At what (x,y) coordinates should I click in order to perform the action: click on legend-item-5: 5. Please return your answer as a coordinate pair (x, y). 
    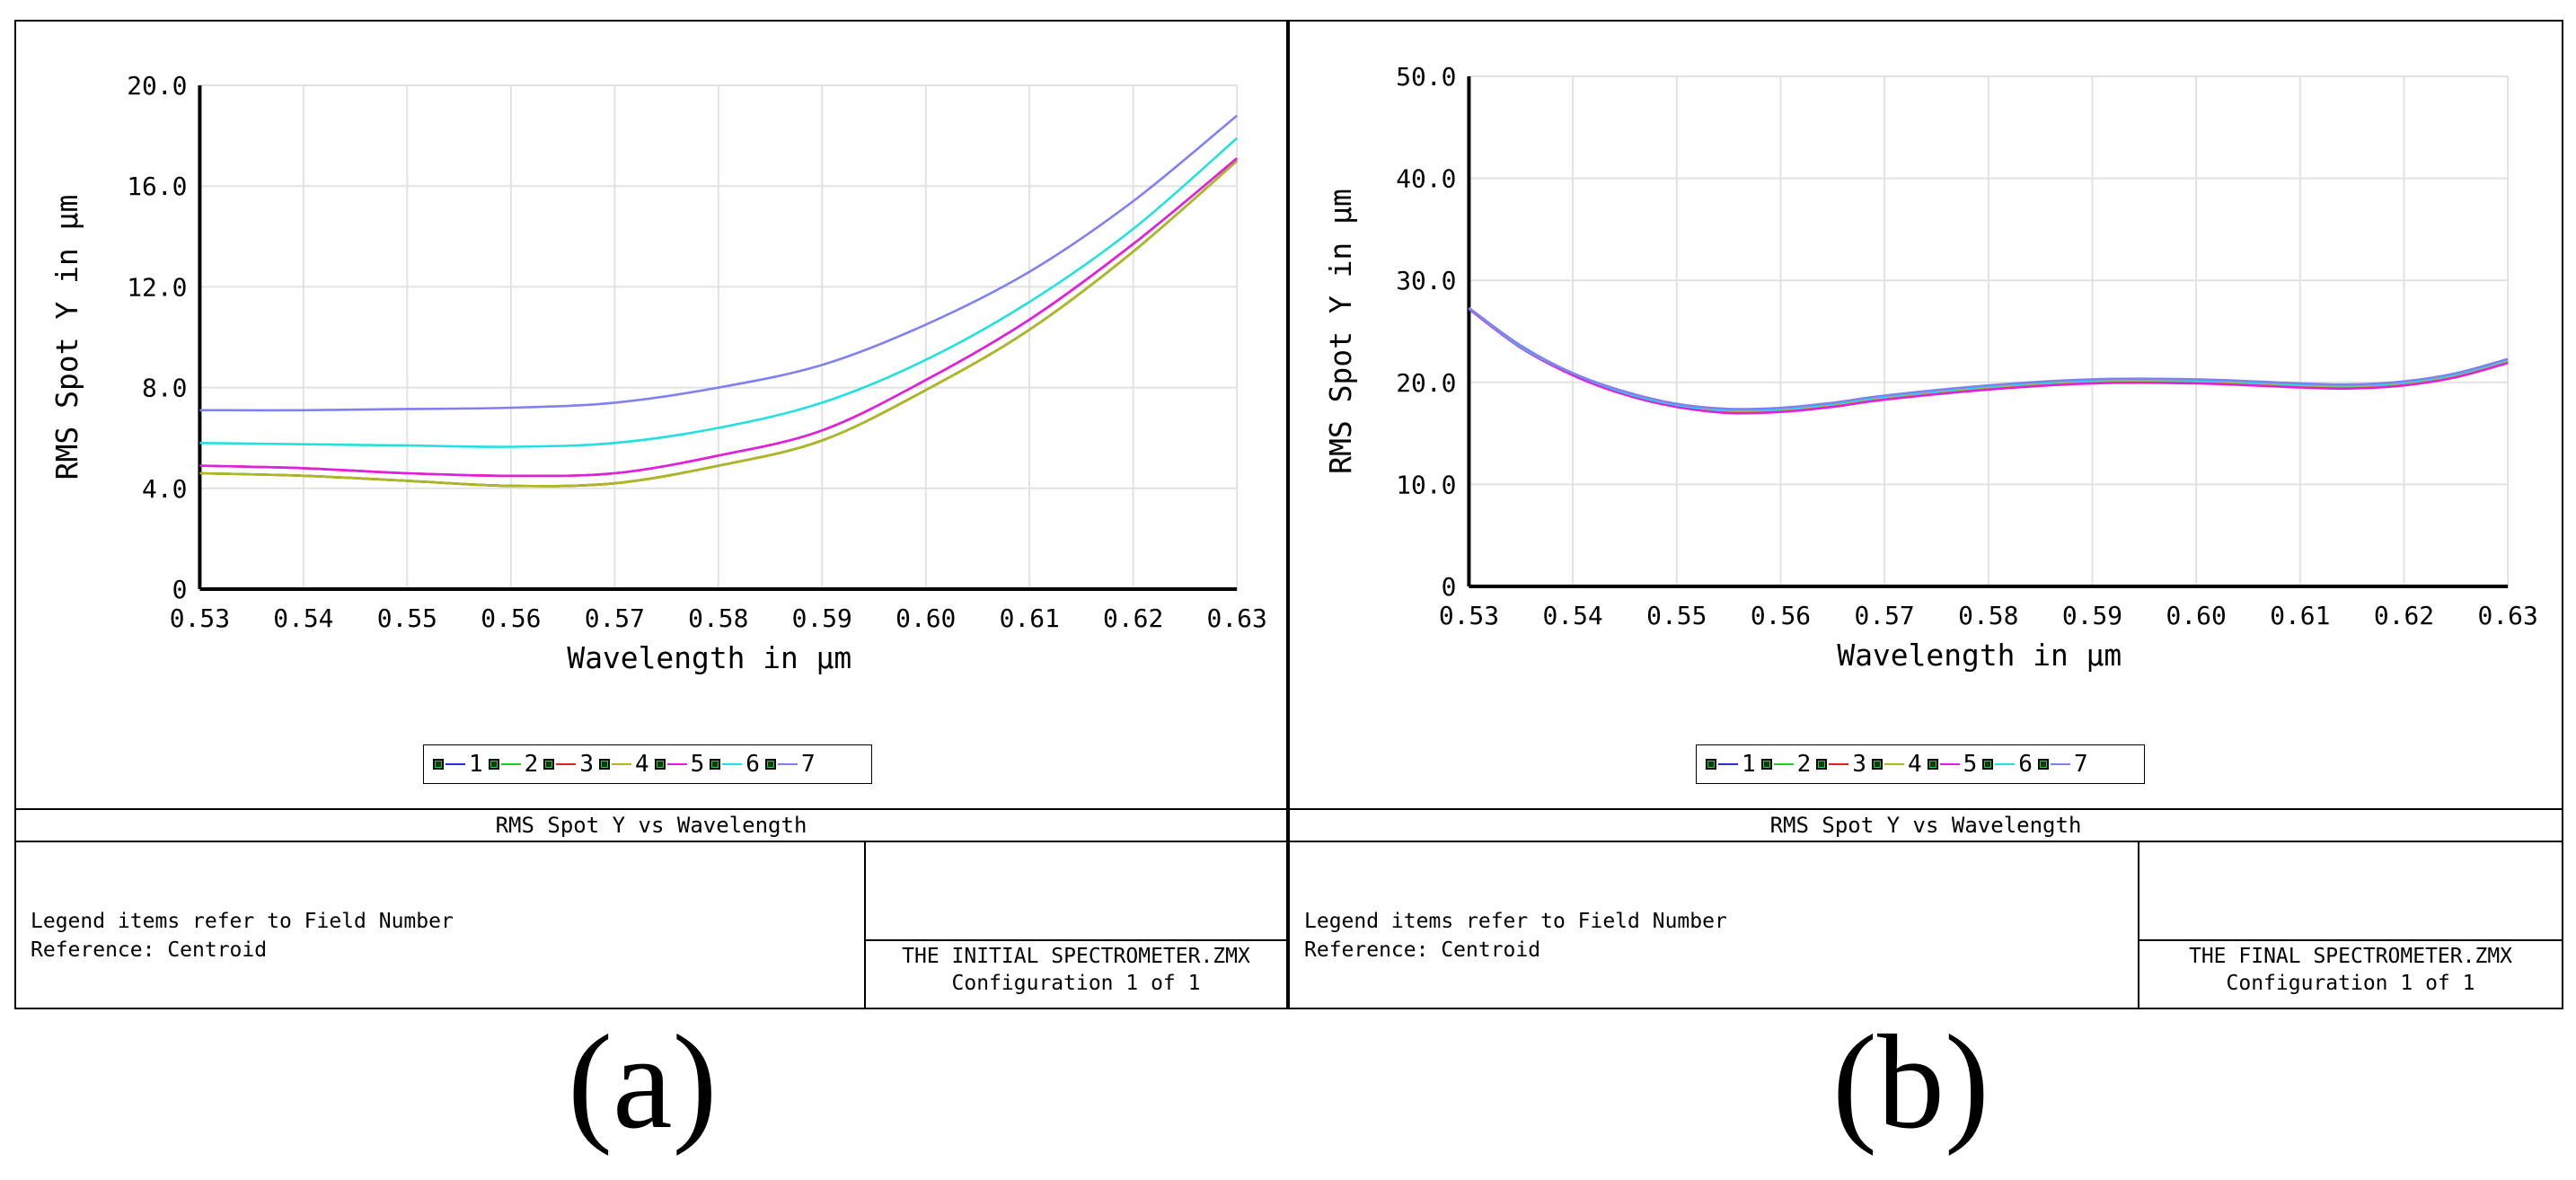
    Looking at the image, I should click on (1952, 764).